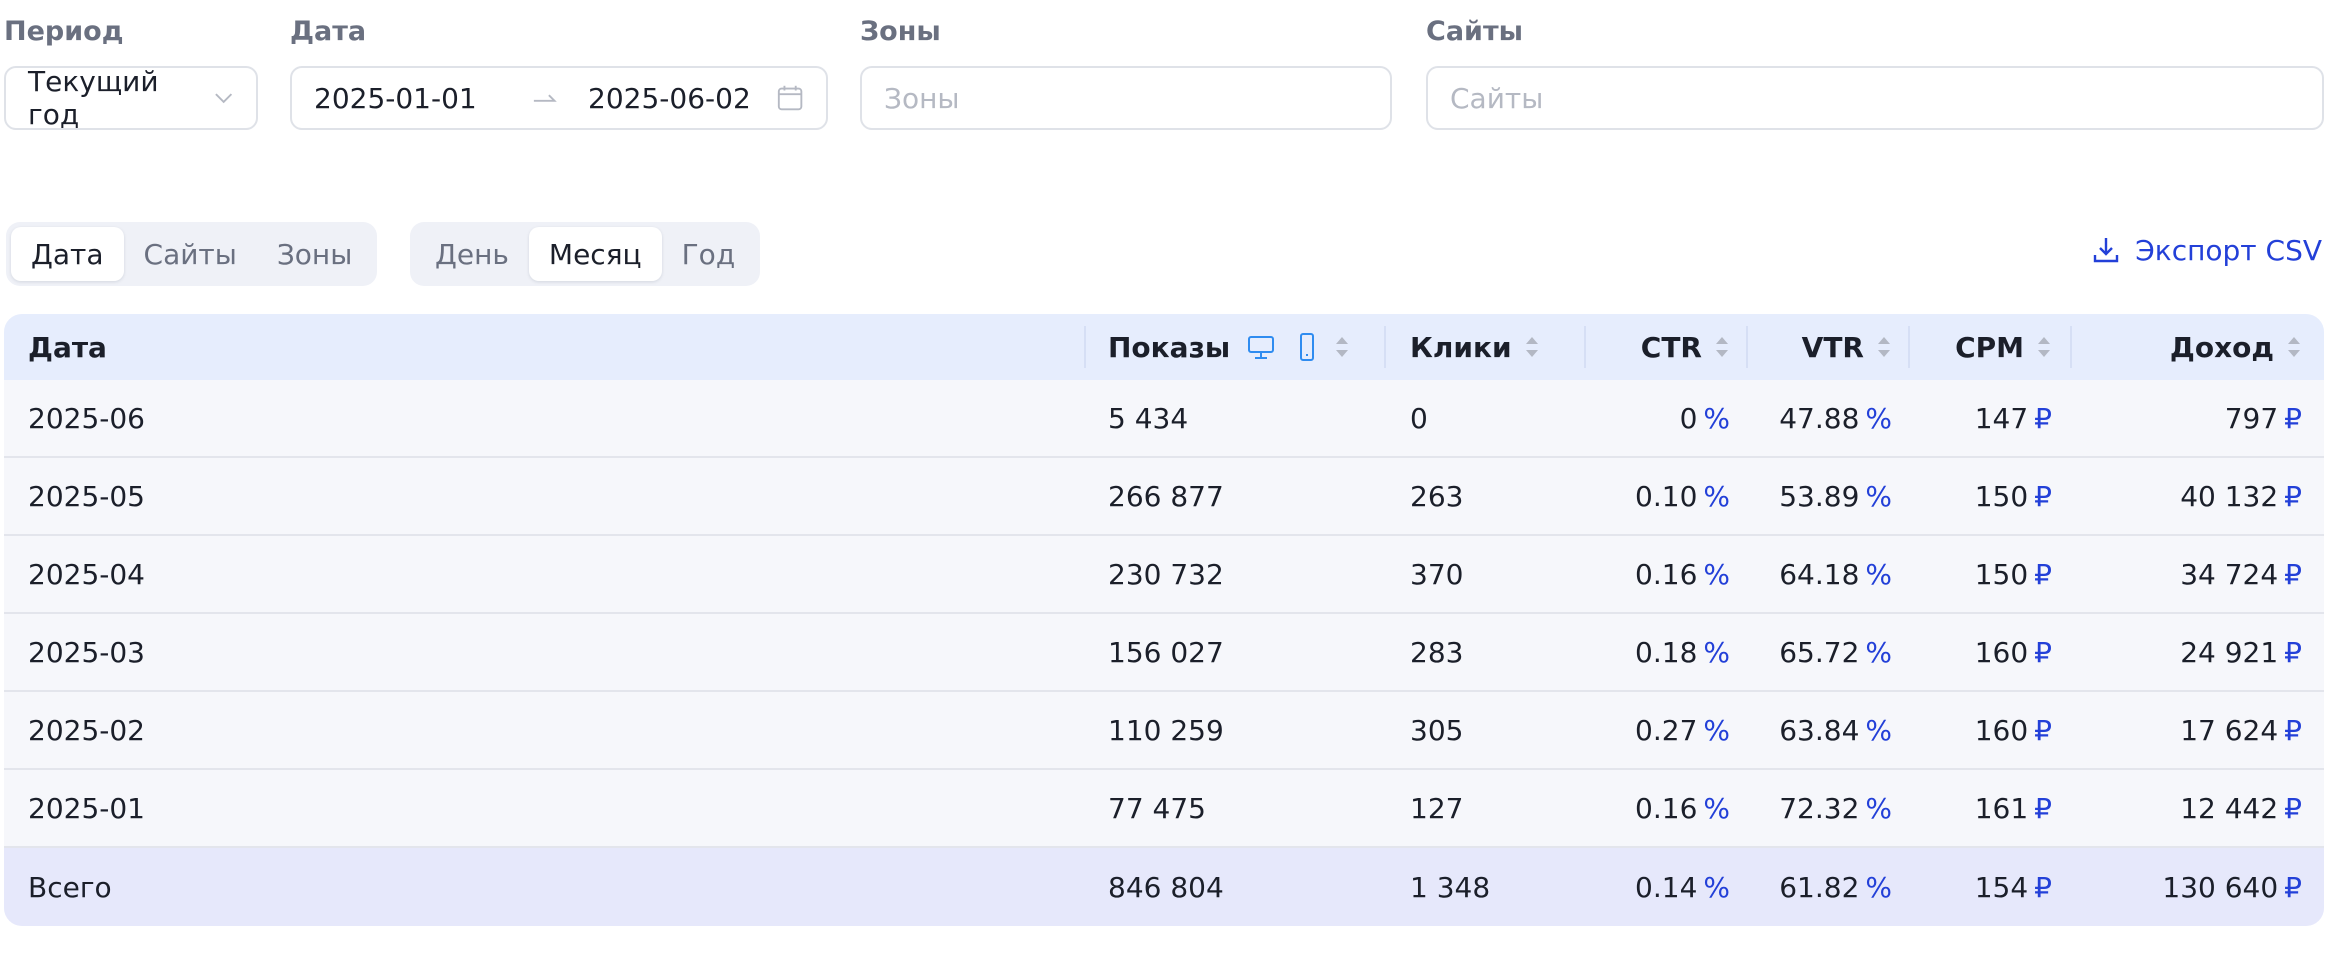  What do you see at coordinates (922, 98) in the screenshot?
I see `zones-placeholder: Зоны` at bounding box center [922, 98].